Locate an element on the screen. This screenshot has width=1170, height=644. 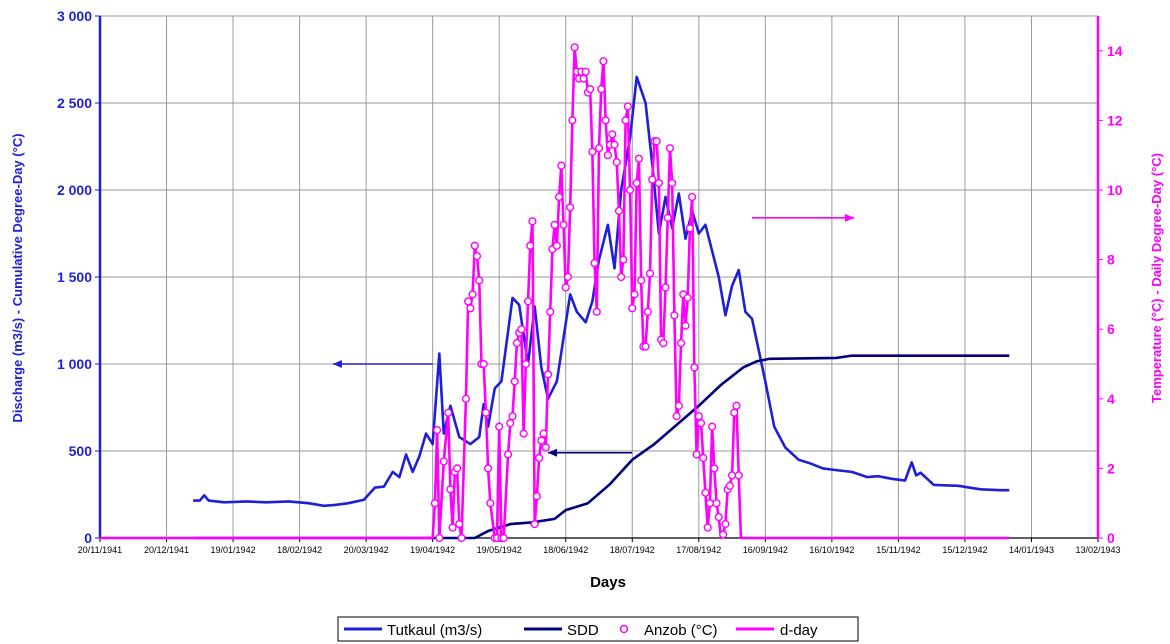
x-tick-label: 19/04/1942 is located at coordinates (432, 550).